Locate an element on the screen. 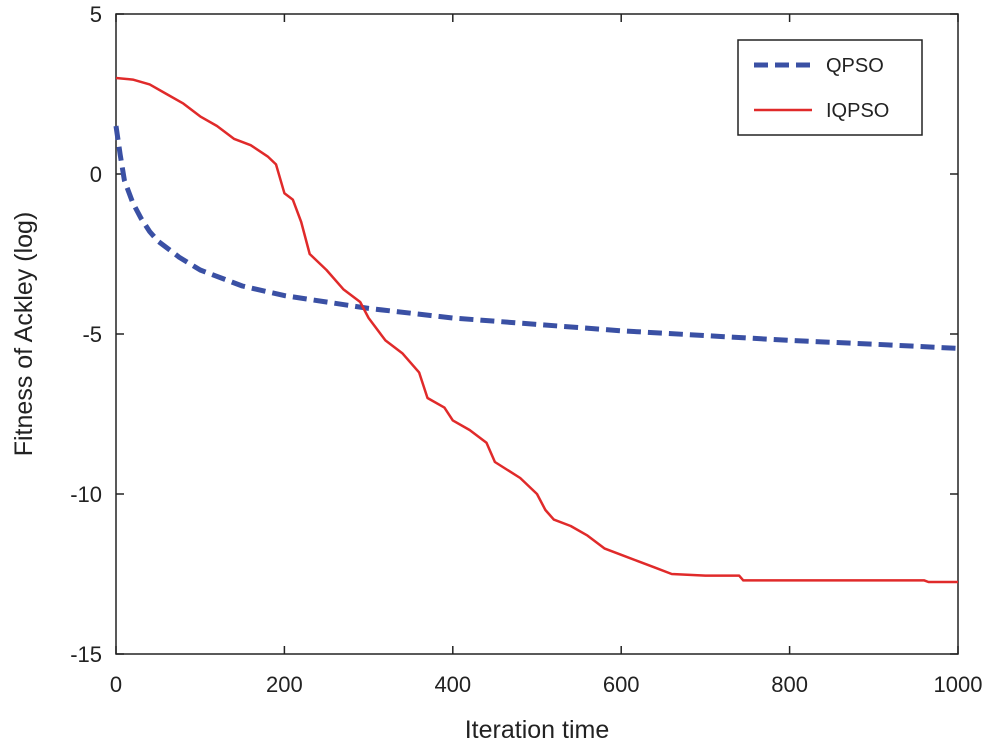 This screenshot has height=748, width=987. y-tick-label: -10 is located at coordinates (86, 494).